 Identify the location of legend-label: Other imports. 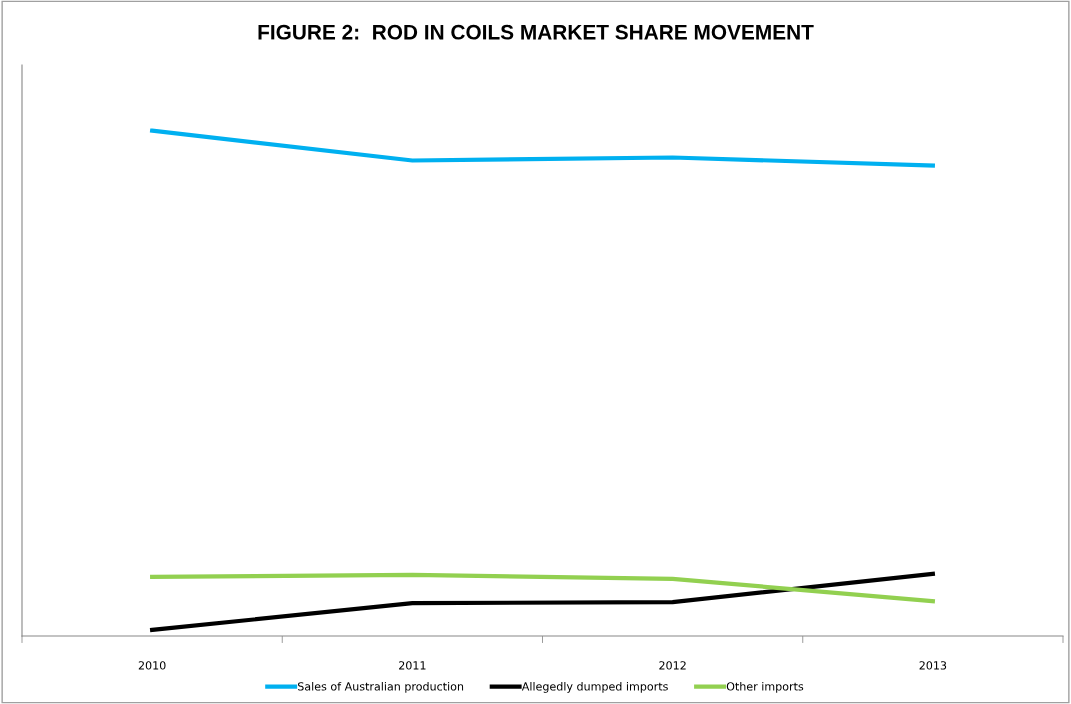
(765, 687).